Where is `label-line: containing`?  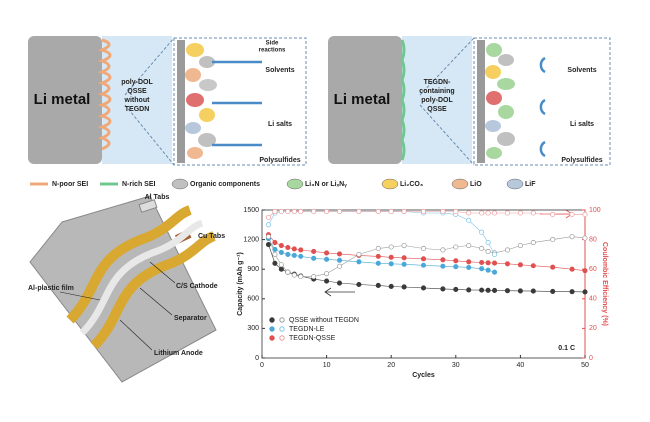 label-line: containing is located at coordinates (436, 91).